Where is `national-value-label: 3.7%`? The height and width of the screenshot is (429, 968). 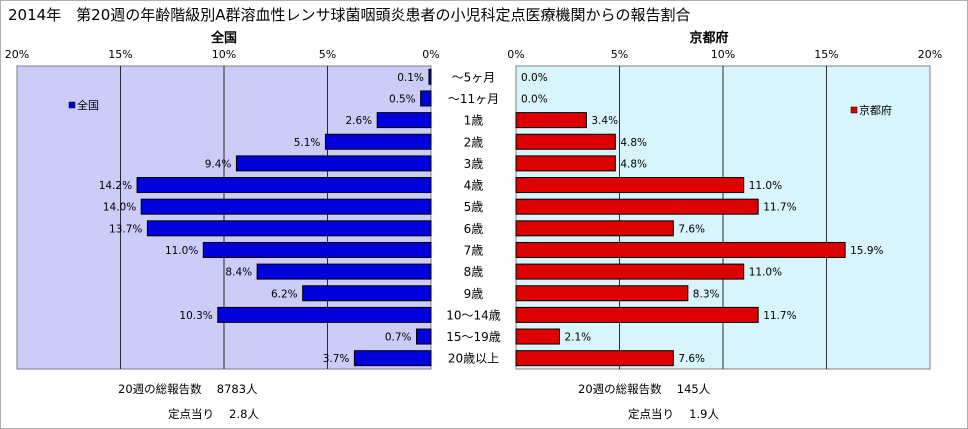 national-value-label: 3.7% is located at coordinates (336, 359).